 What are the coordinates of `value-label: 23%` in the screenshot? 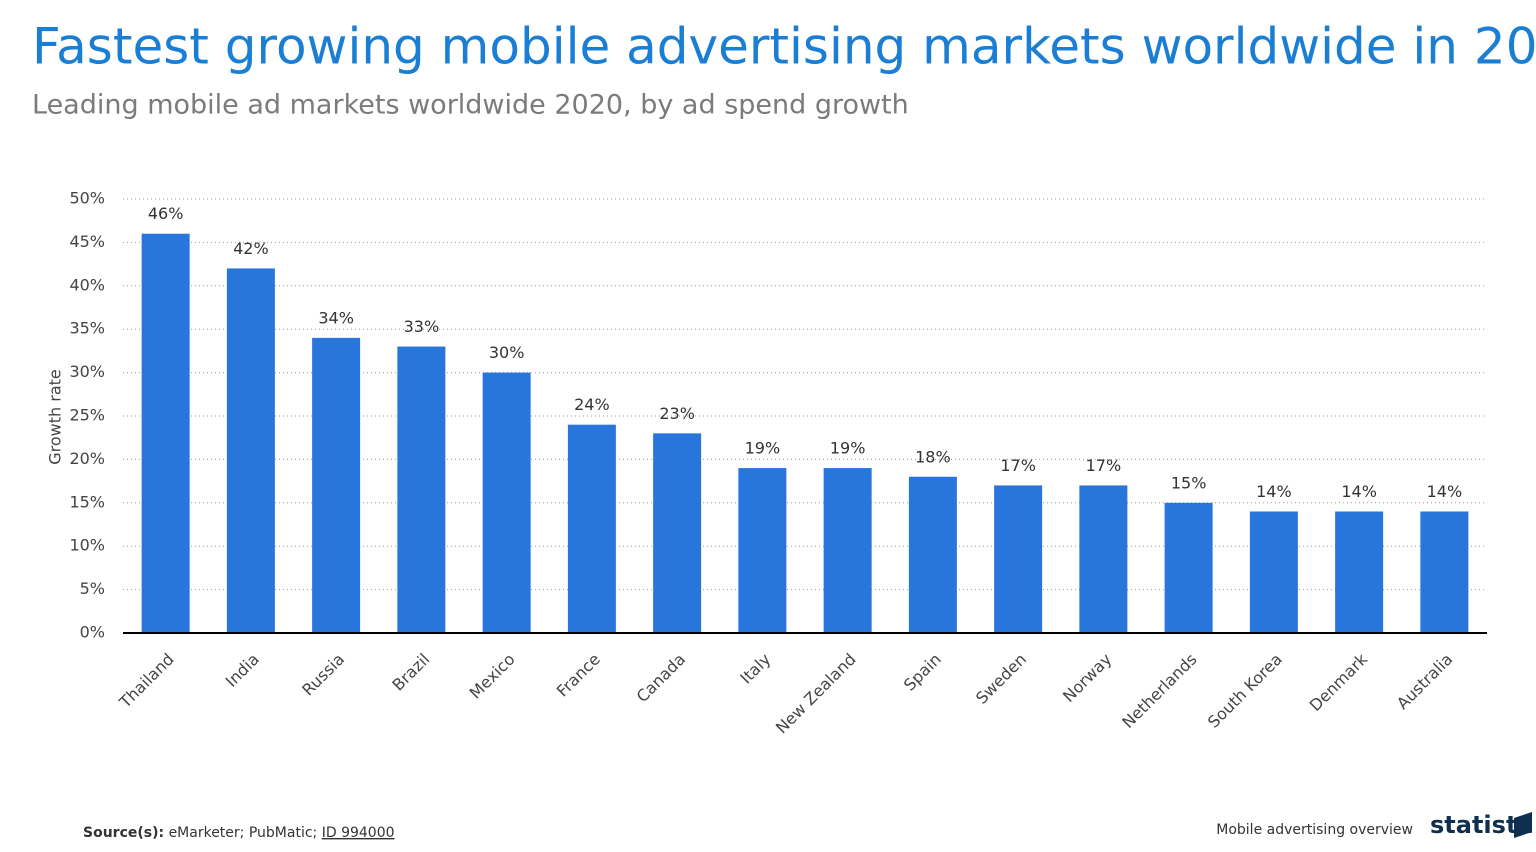 It's located at (677, 413).